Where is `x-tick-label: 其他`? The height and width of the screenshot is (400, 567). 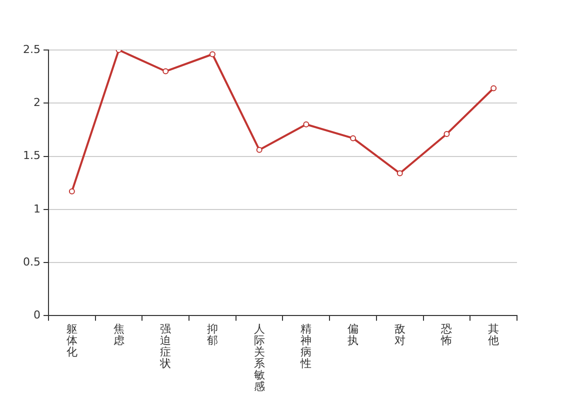 x-tick-label: 其他 is located at coordinates (494, 334).